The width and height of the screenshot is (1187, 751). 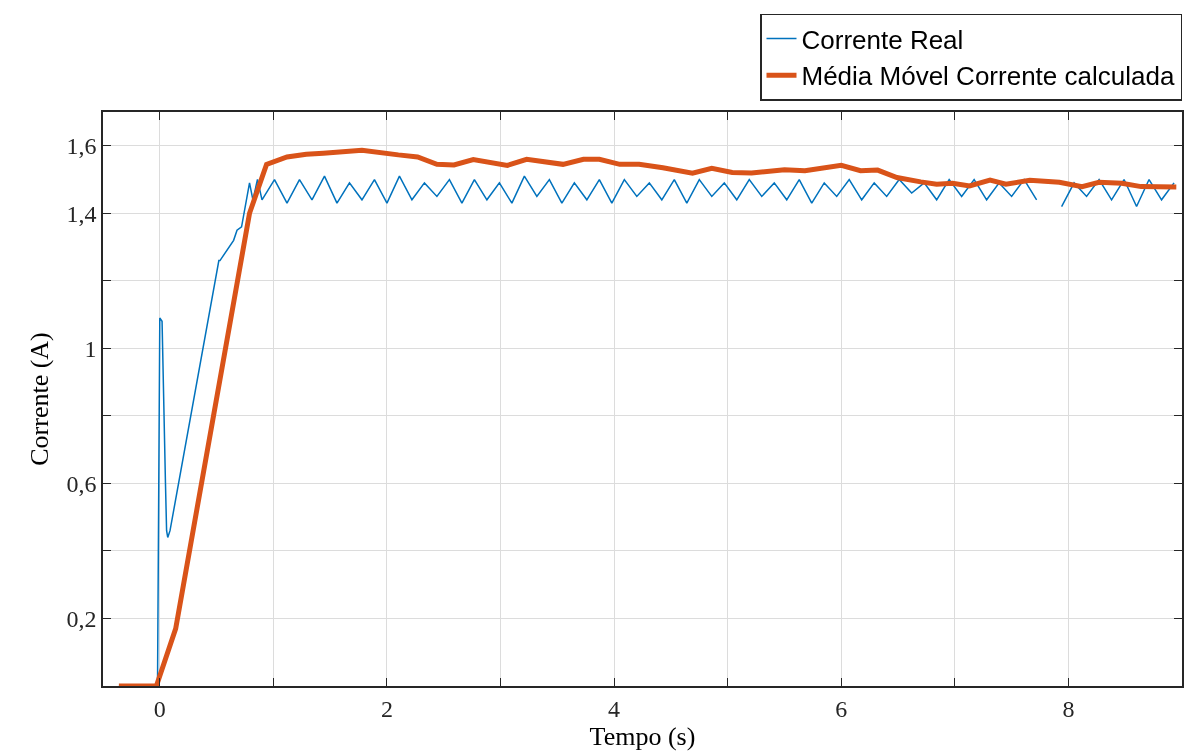 What do you see at coordinates (882, 39) in the screenshot?
I see `legend-label: Corrente Real` at bounding box center [882, 39].